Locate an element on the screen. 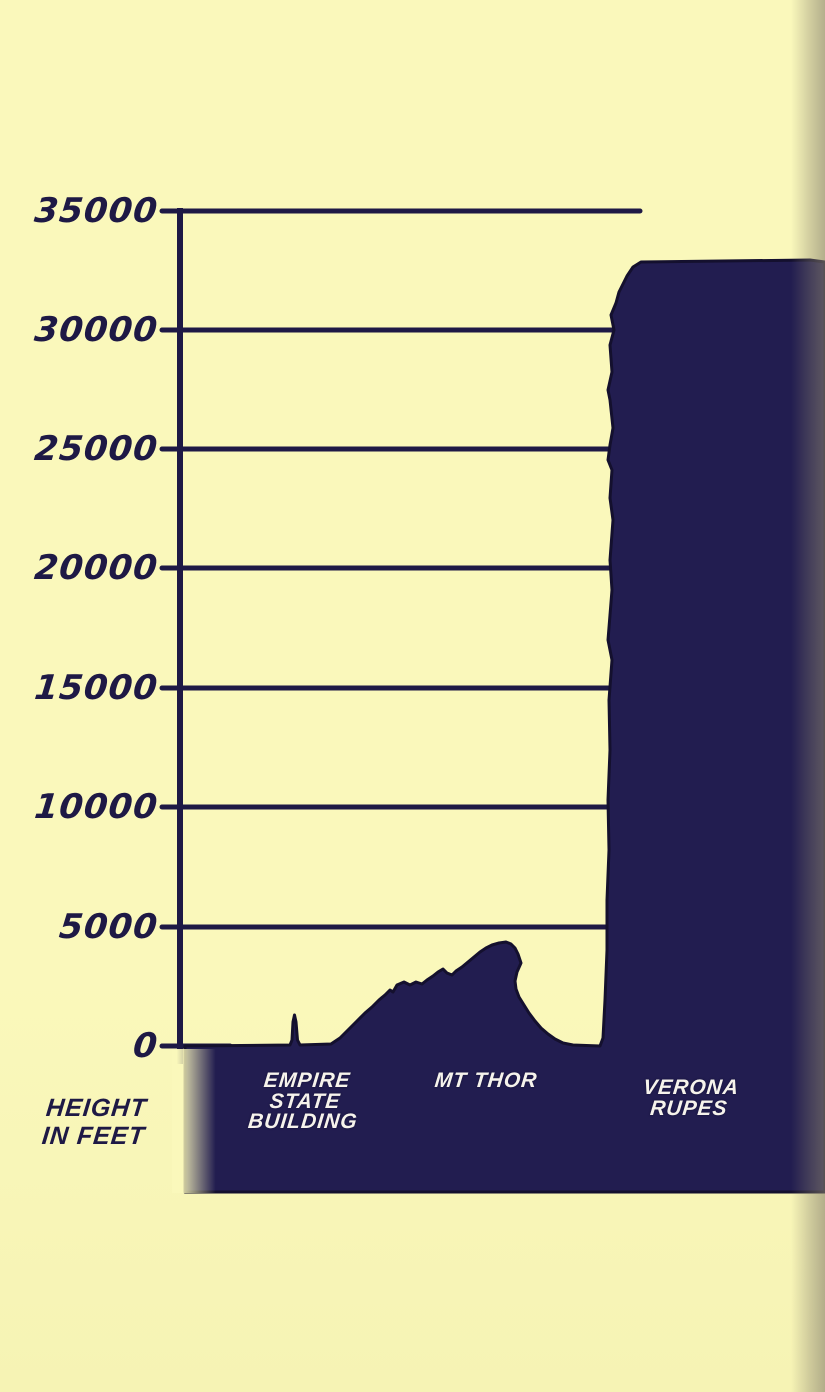 The height and width of the screenshot is (1392, 825). y-axis-title: HEIGHT IN FEET is located at coordinates (95, 1122).